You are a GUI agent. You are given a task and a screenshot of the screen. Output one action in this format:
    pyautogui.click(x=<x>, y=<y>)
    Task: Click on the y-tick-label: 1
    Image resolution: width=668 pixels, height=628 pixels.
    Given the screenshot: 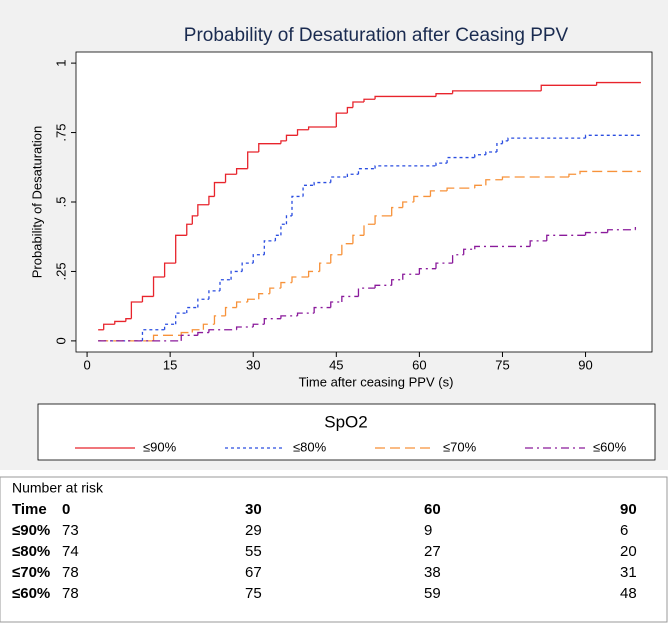 What is the action you would take?
    pyautogui.click(x=60, y=62)
    